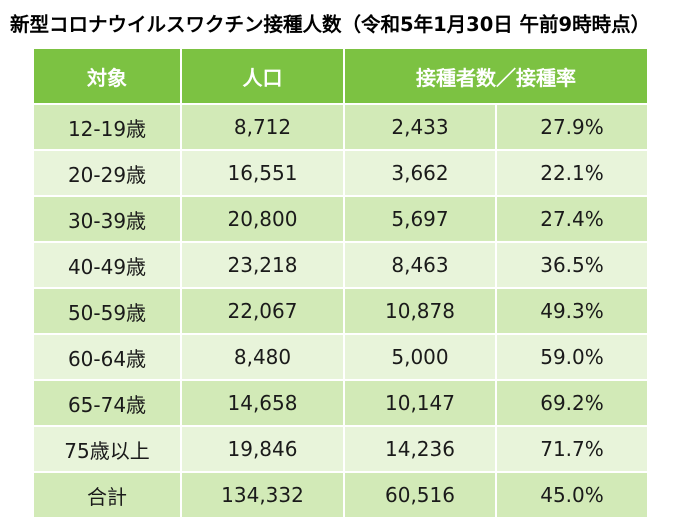 The image size is (690, 519). I want to click on rate-cell: 27.9%, so click(572, 127).